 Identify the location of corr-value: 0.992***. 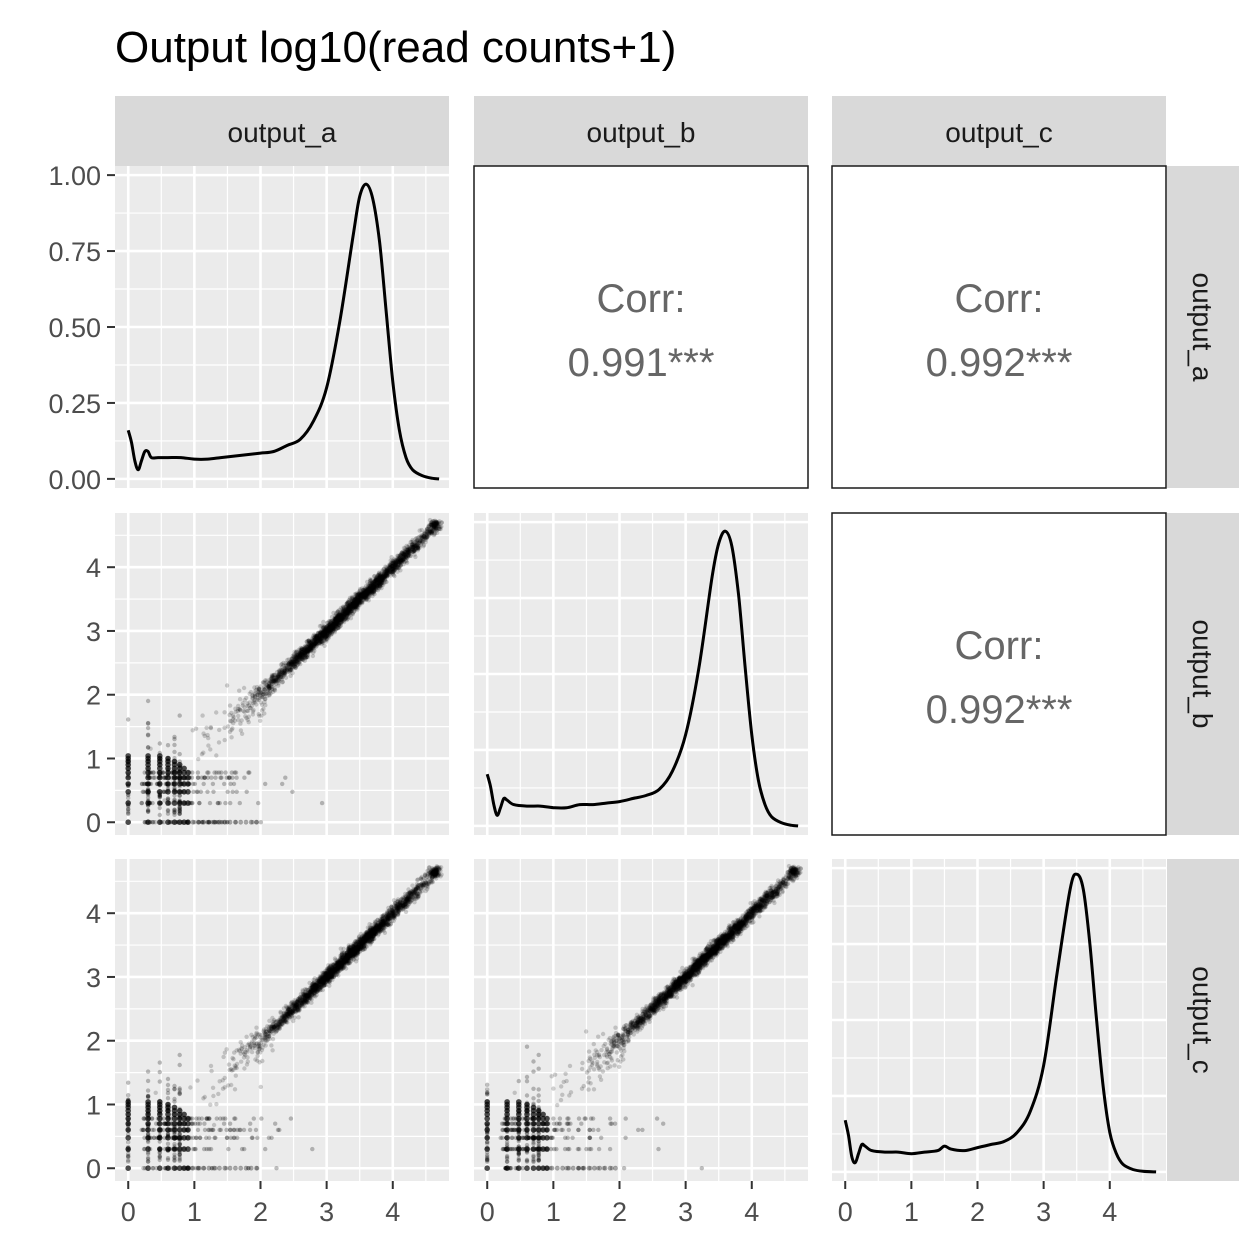
(999, 710).